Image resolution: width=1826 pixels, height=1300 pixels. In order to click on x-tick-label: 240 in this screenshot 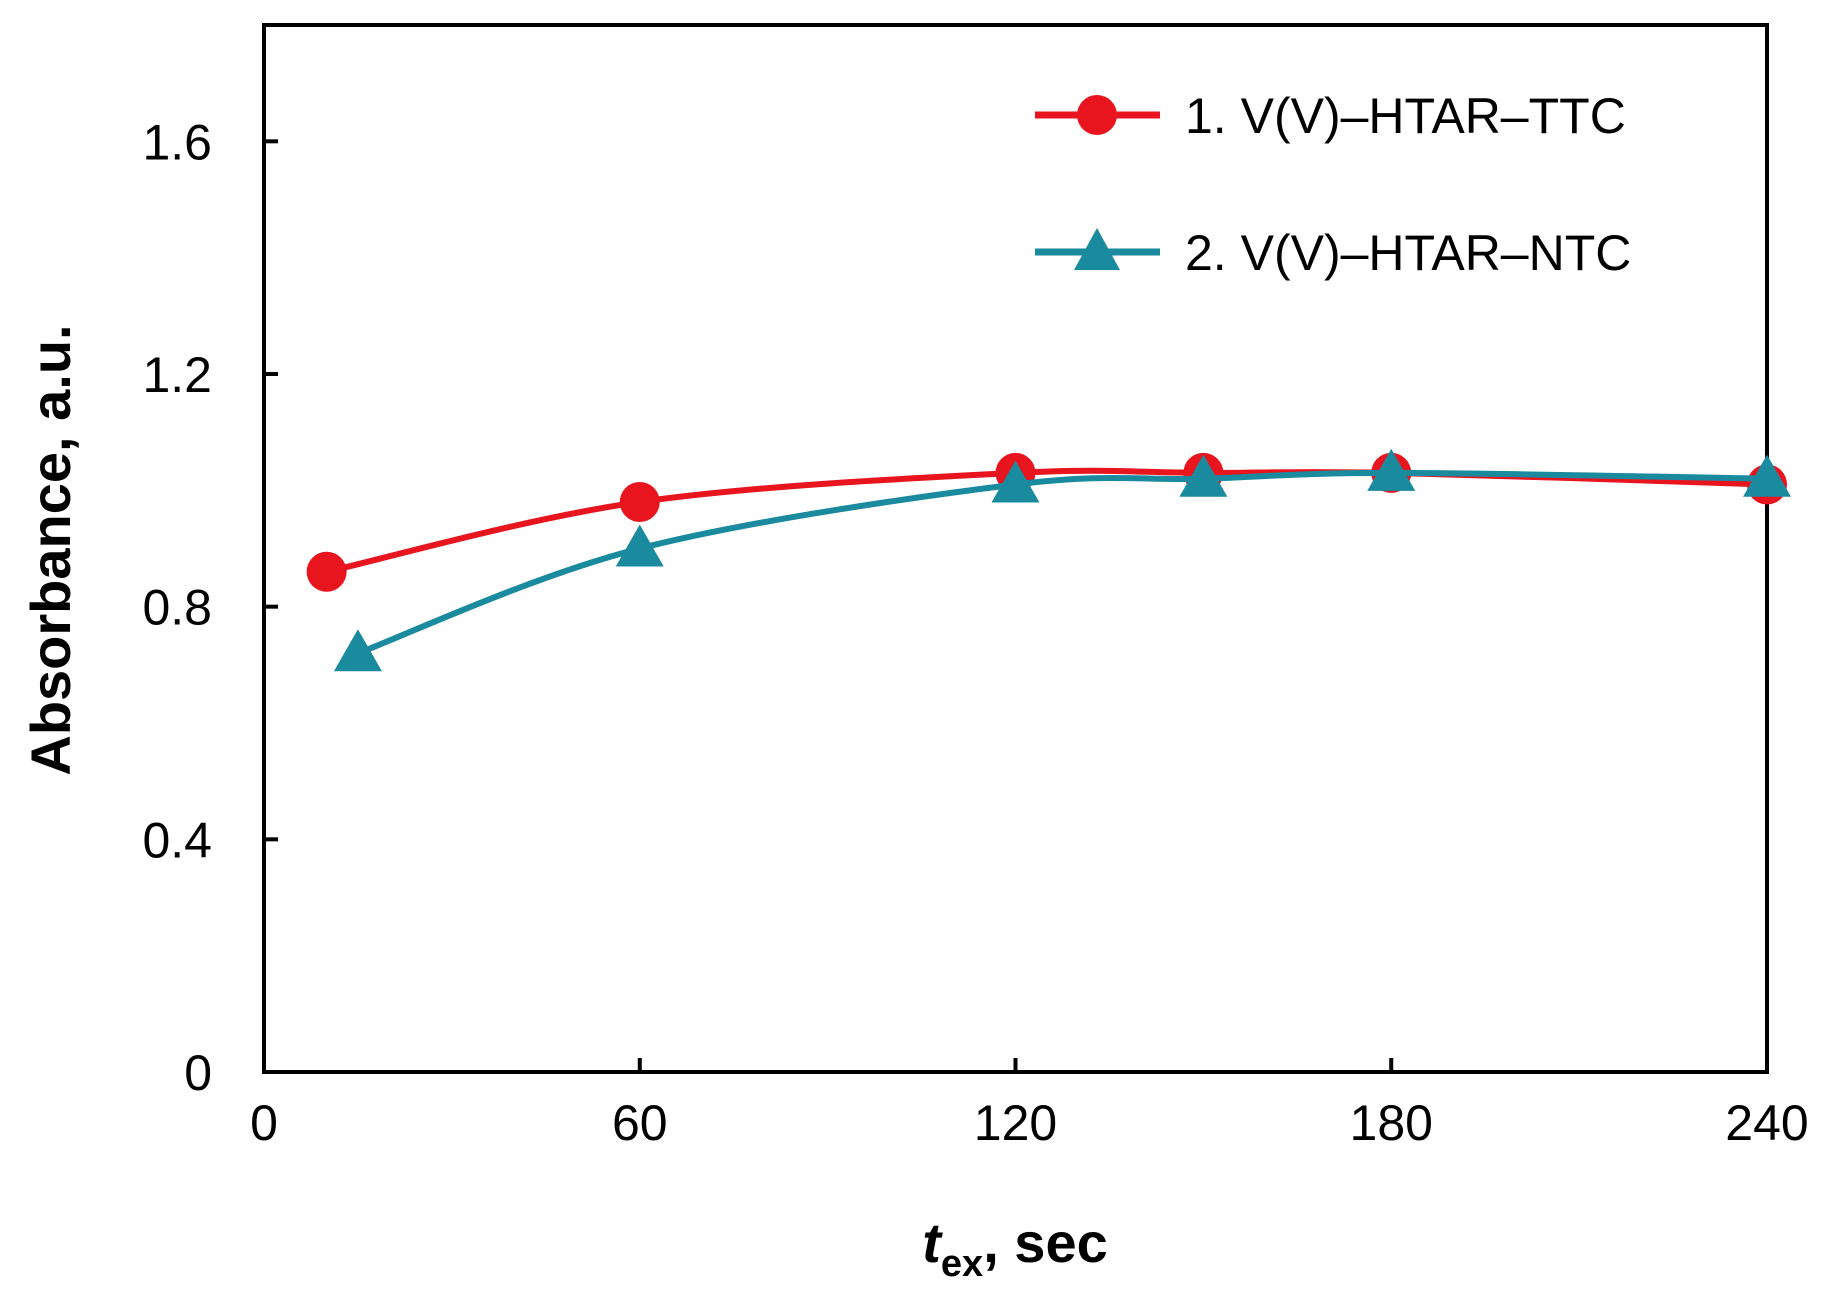, I will do `click(1766, 1123)`.